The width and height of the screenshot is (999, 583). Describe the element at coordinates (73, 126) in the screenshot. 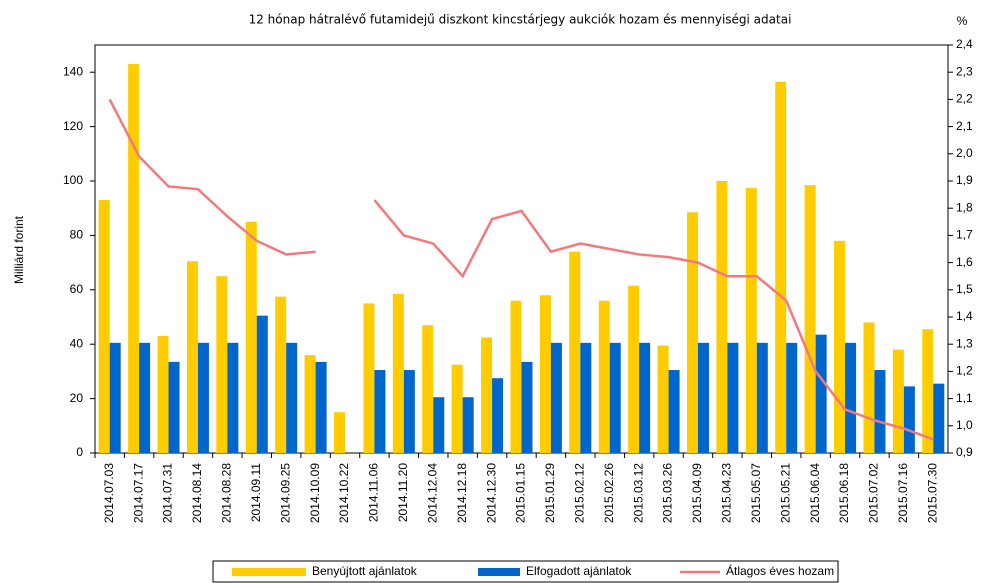

I see `y-tick-label: 120` at that location.